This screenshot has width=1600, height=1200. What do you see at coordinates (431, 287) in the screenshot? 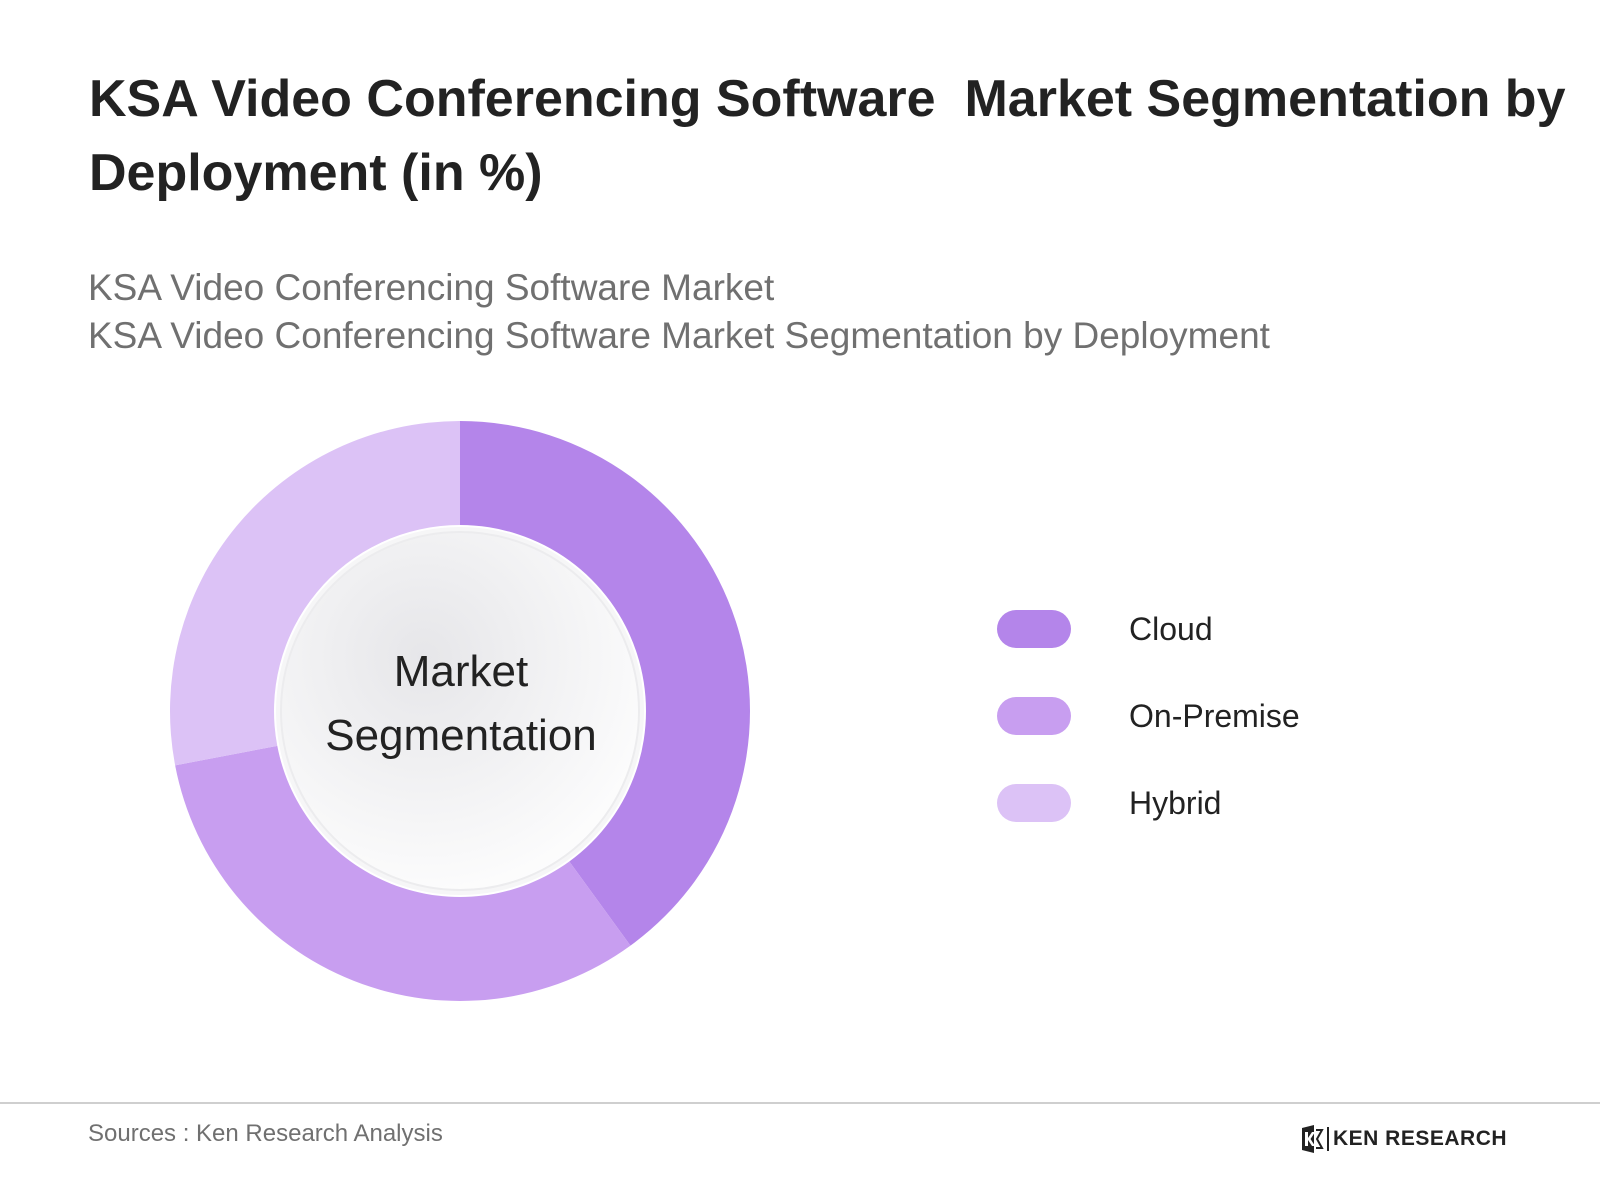
I see `subtitle-line-1: KSA Video Conferencing Software Market` at bounding box center [431, 287].